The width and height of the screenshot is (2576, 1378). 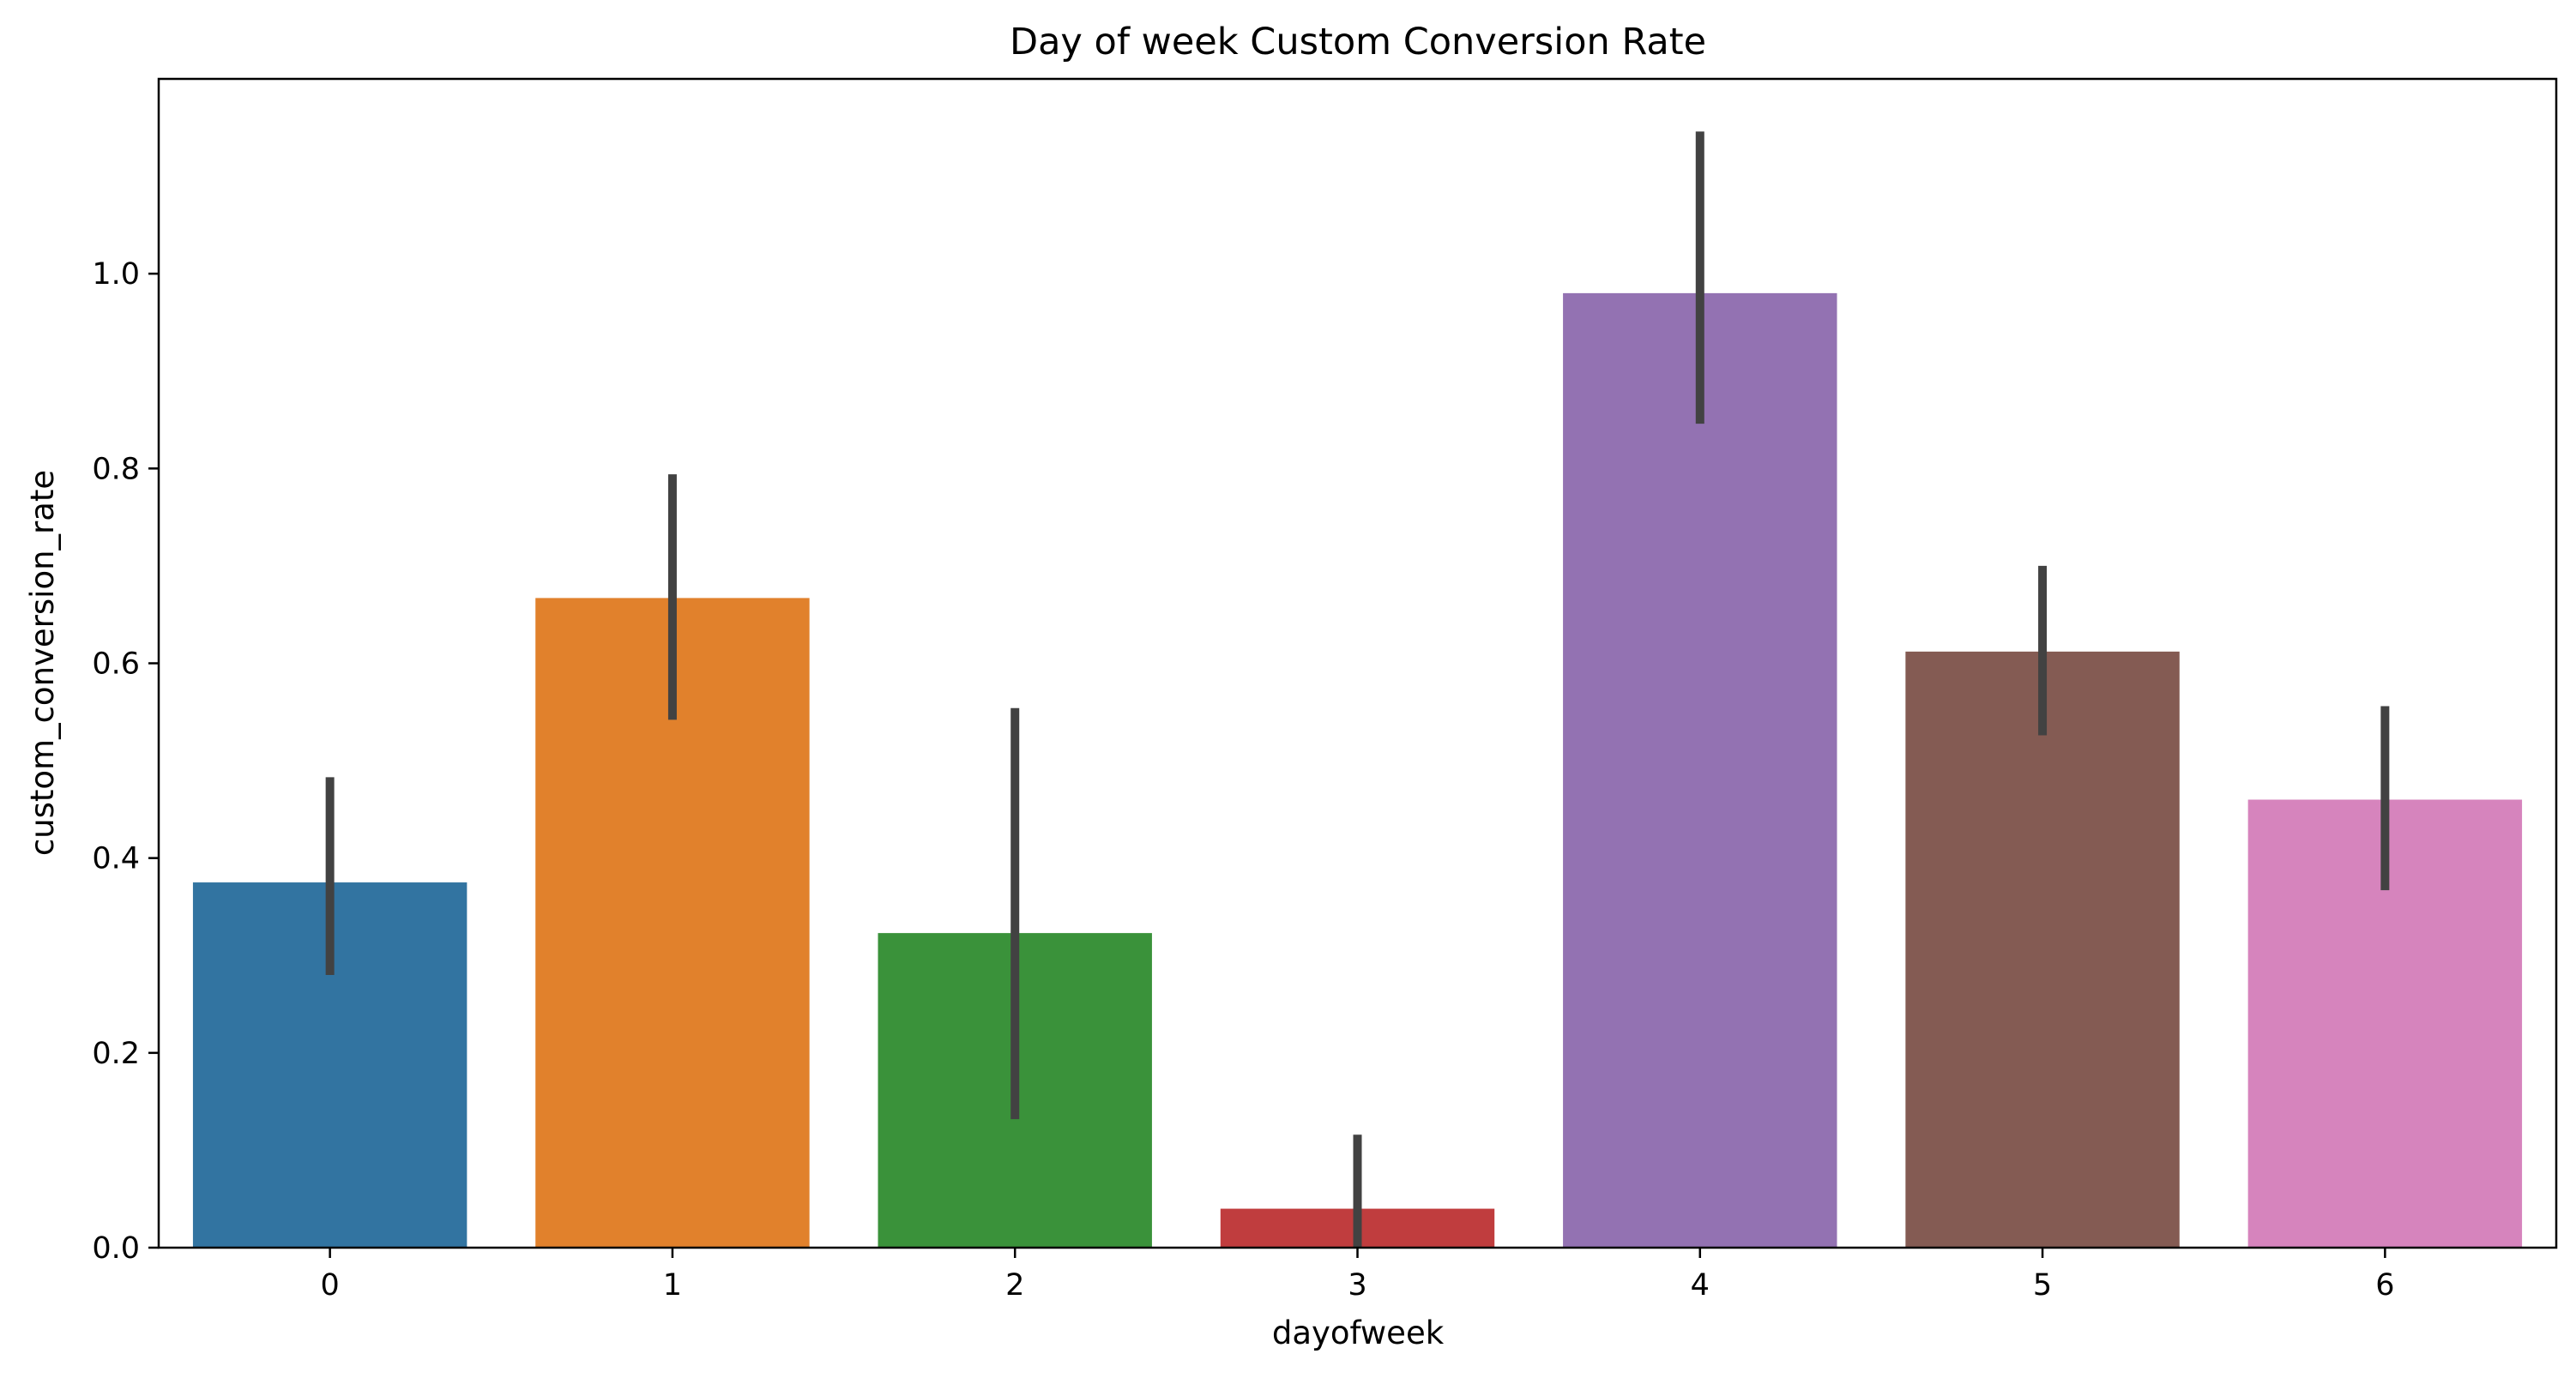 I want to click on x-tick-label-6: 6, so click(x=2384, y=1285).